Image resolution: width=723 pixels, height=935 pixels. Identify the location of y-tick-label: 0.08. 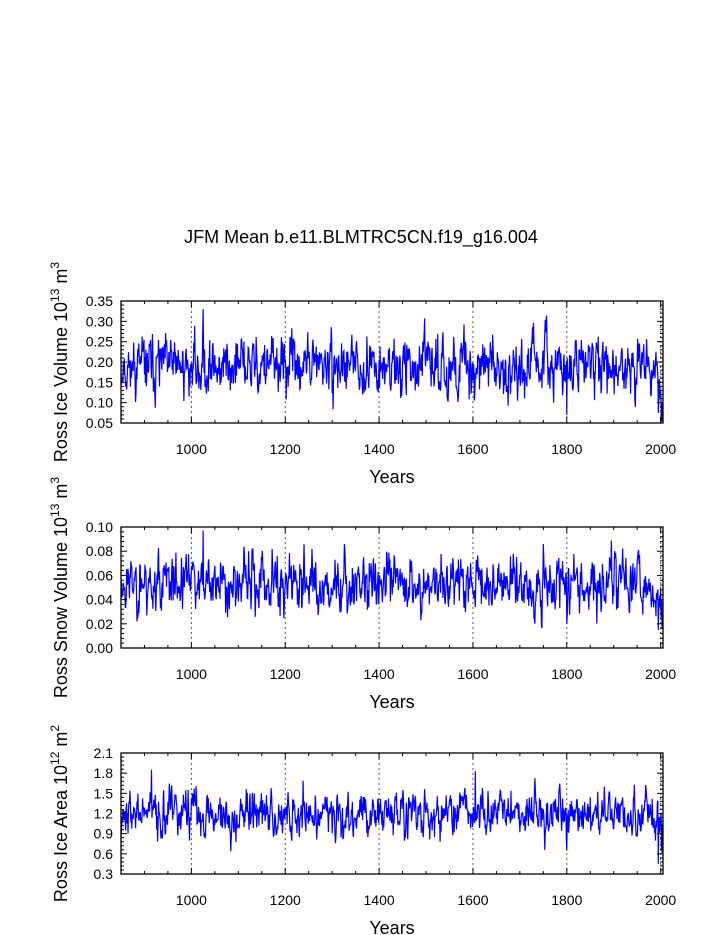
(99, 551).